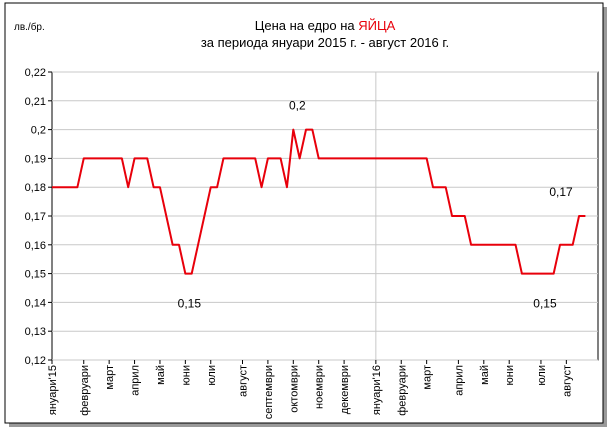  I want to click on data-label: 0,2, so click(297, 106).